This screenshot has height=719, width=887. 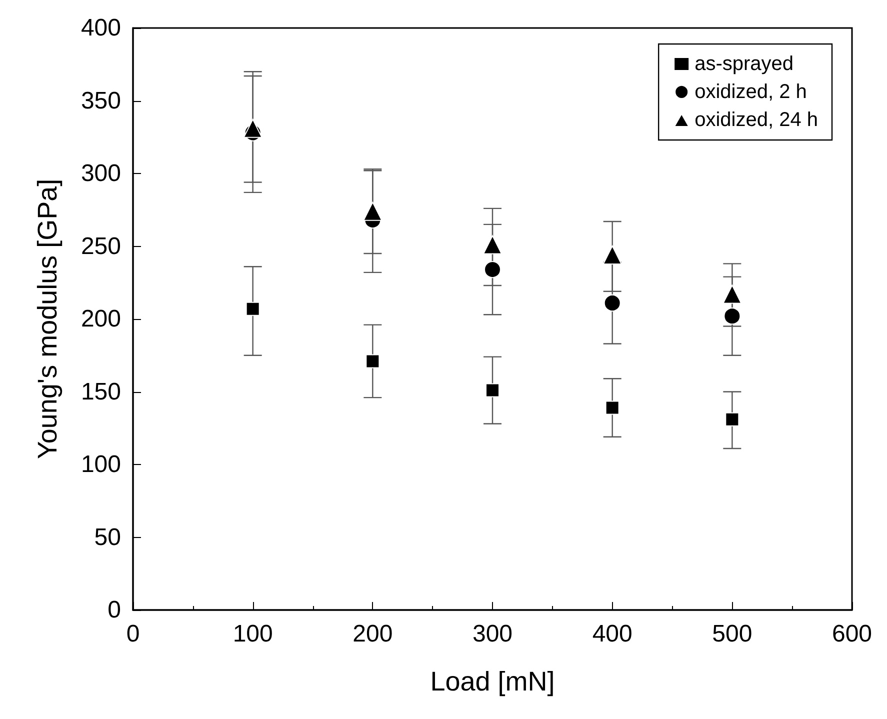 What do you see at coordinates (100, 173) in the screenshot?
I see `y-tick-label: 300` at bounding box center [100, 173].